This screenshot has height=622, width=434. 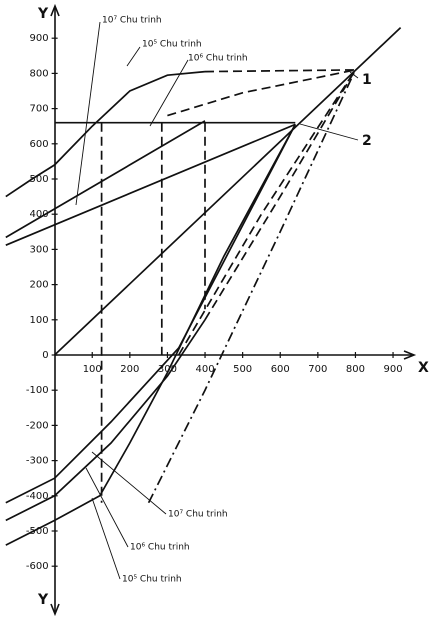 I want to click on y-tick-label: 800, so click(x=39, y=73).